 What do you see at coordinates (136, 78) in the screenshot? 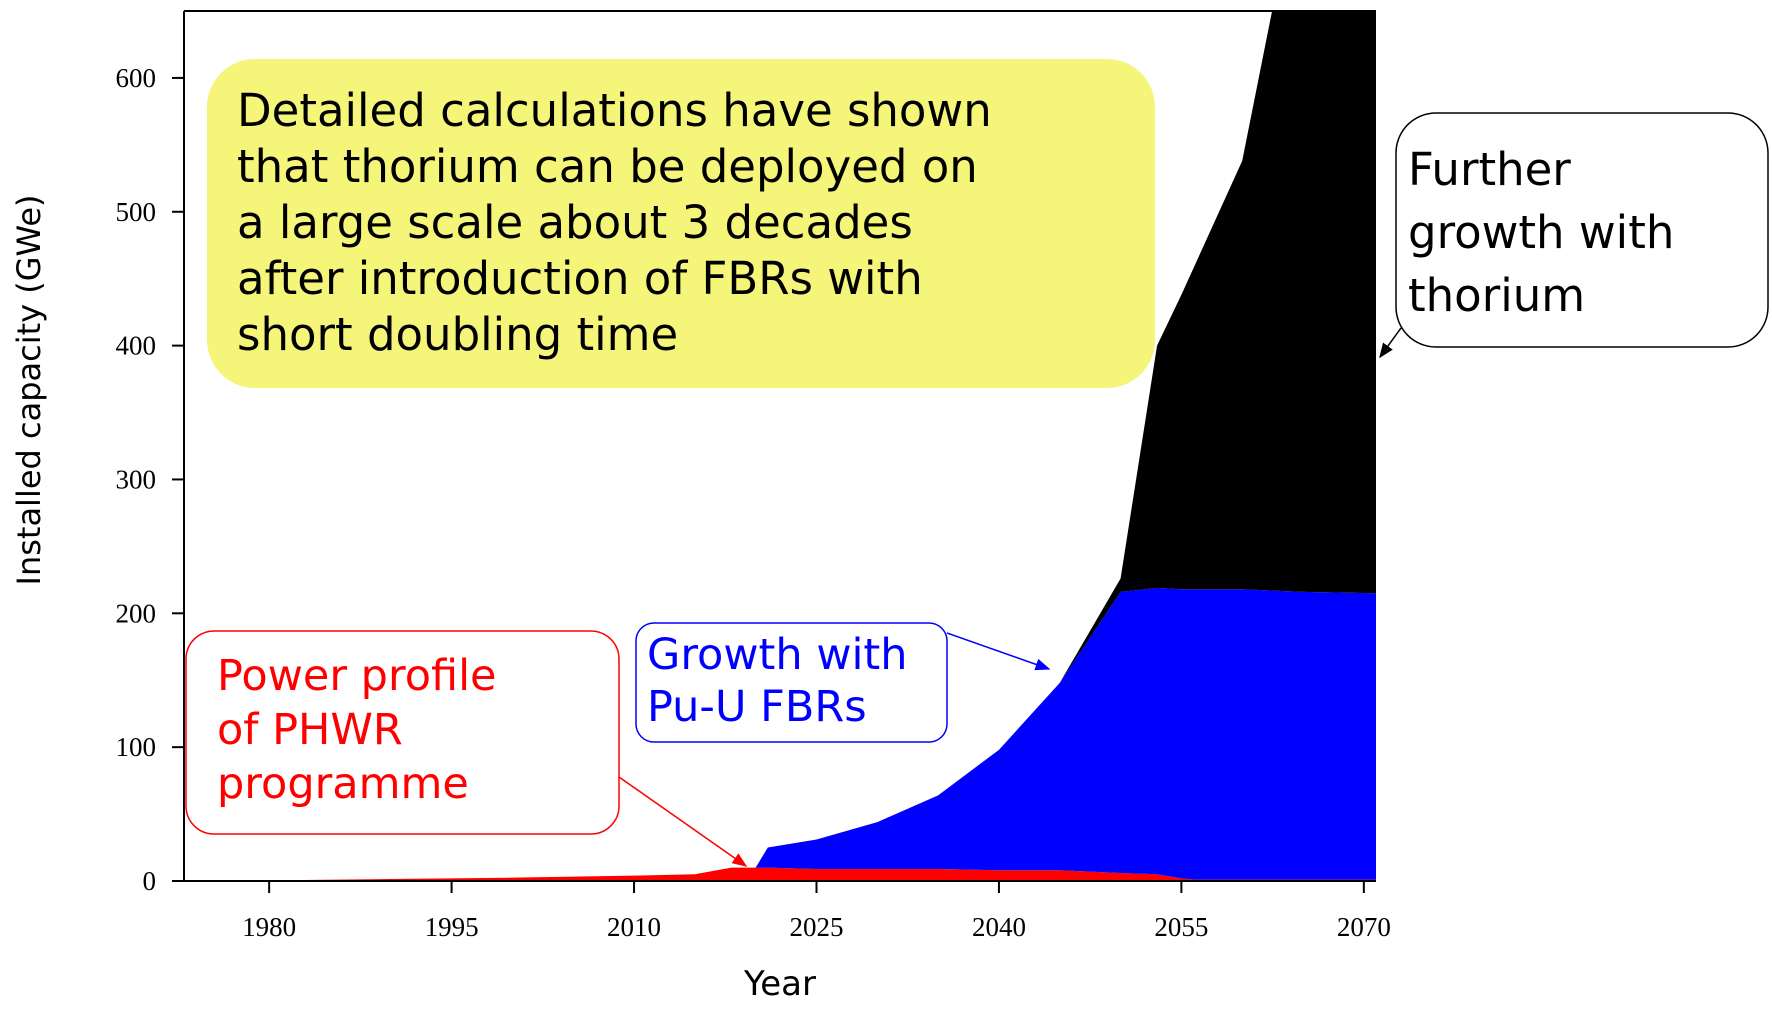
I see `y-tick-label: 600` at bounding box center [136, 78].